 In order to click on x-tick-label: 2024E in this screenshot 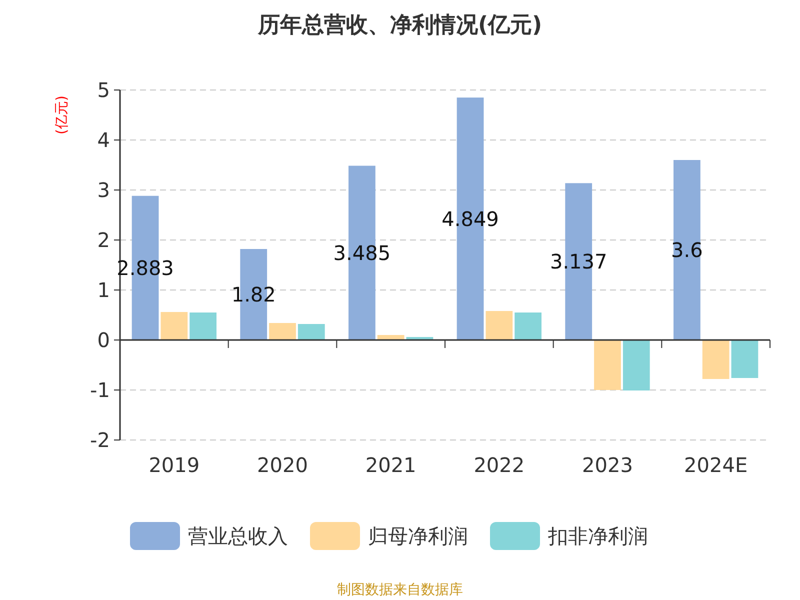, I will do `click(716, 465)`.